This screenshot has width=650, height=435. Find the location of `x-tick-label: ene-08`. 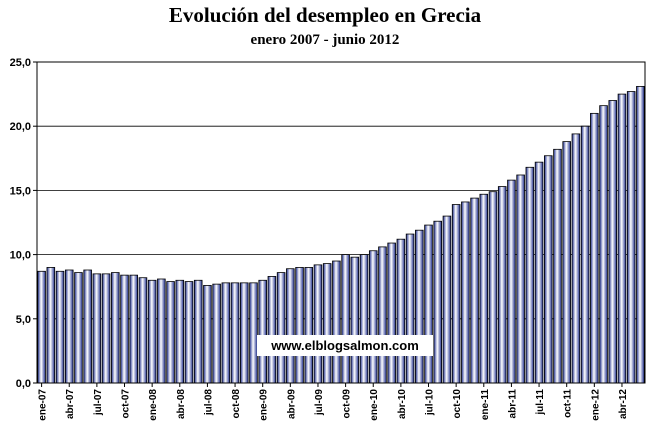

x-tick-label: ene-08 is located at coordinates (153, 405).